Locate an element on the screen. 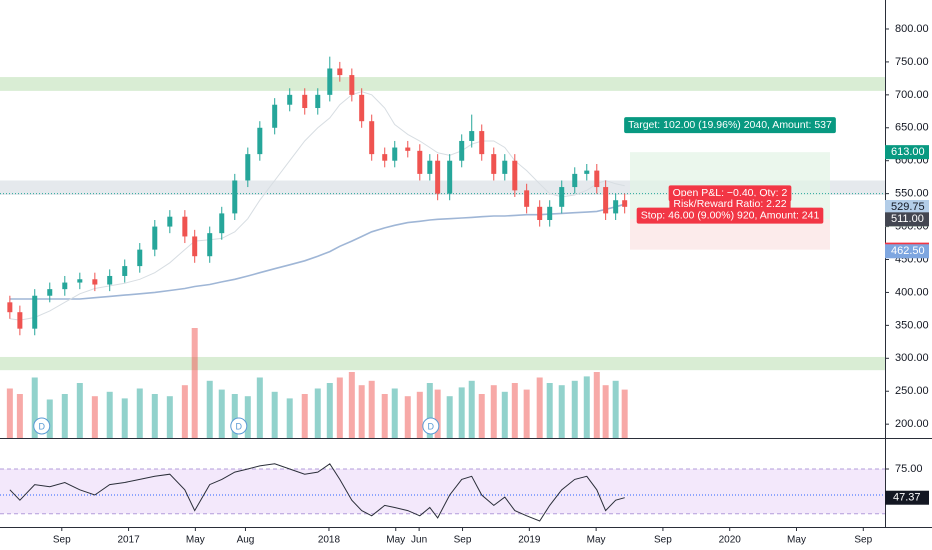  price-label: 511.00 is located at coordinates (907, 219).